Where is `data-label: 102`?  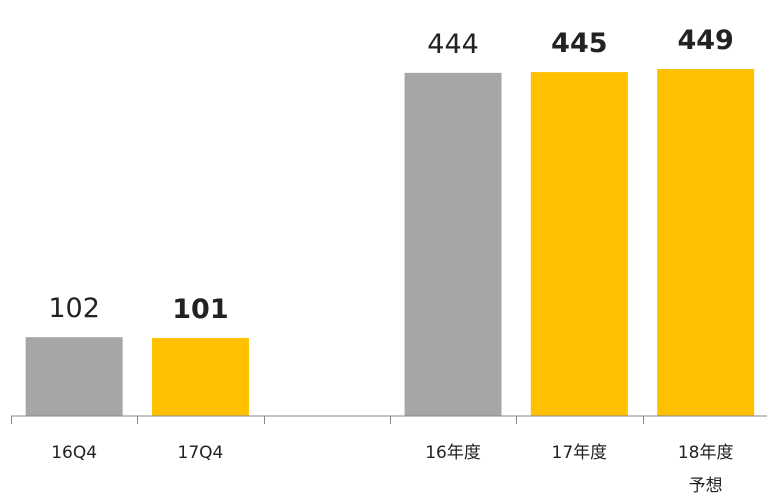
data-label: 102 is located at coordinates (74, 308).